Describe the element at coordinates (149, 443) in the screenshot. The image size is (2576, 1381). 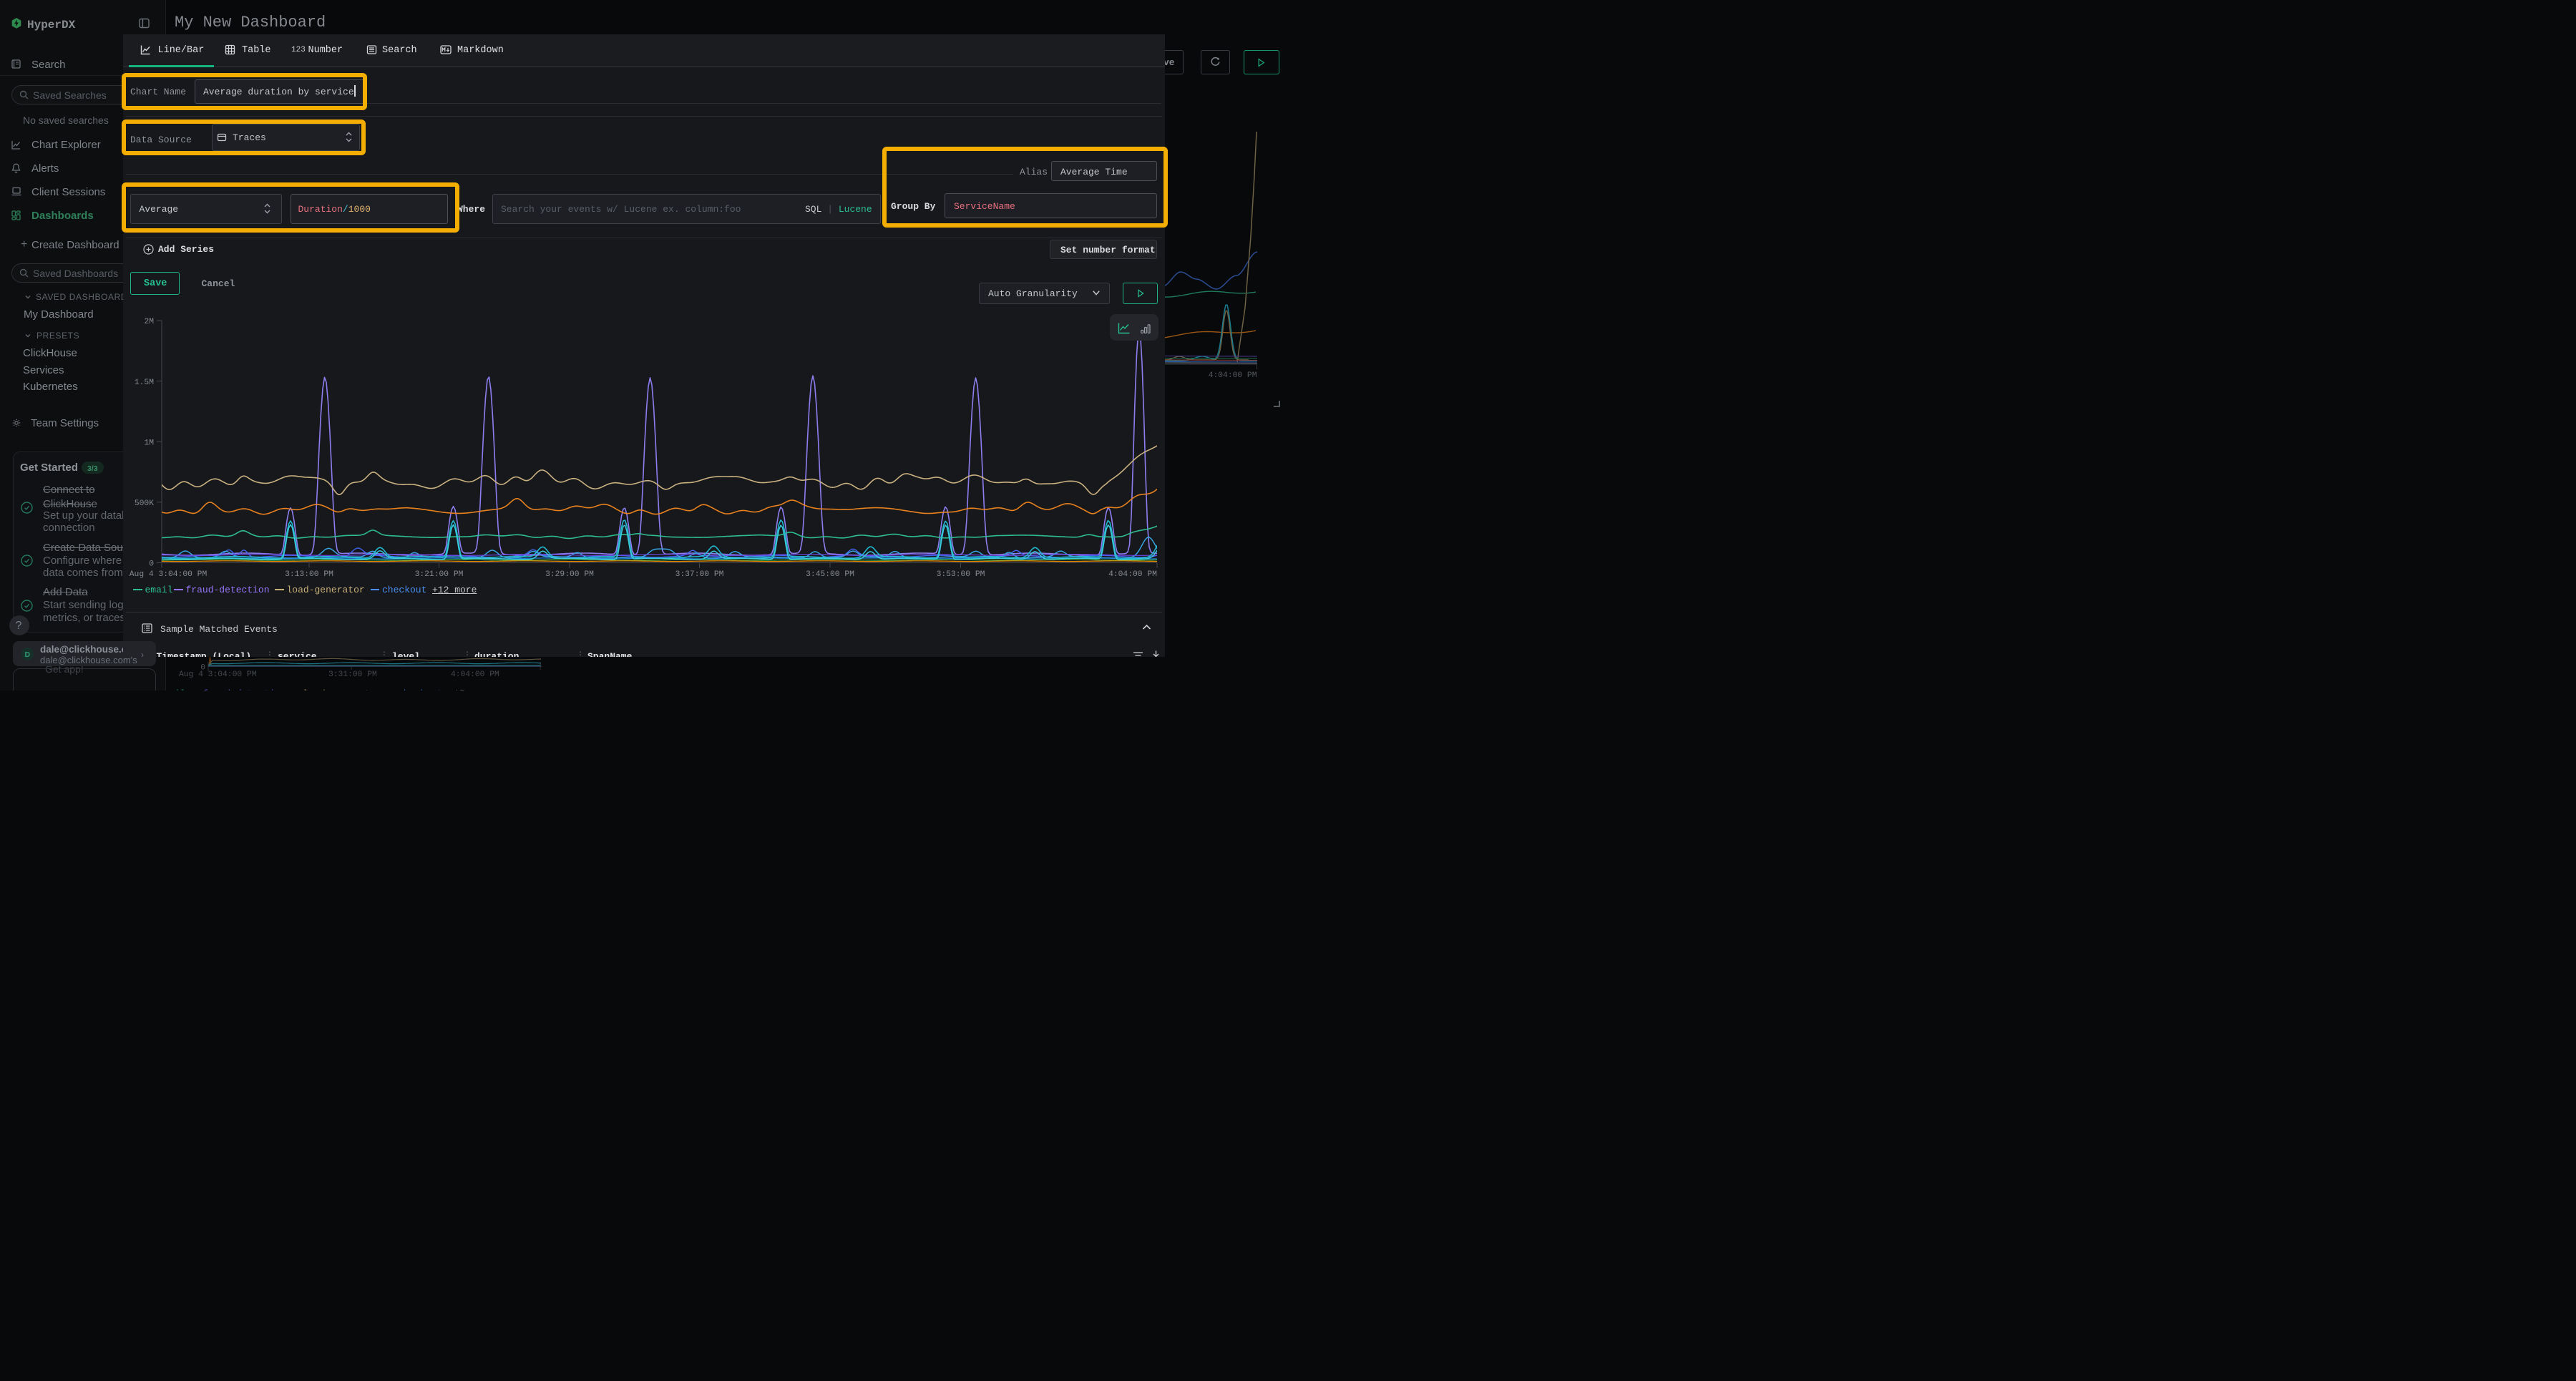
I see `svg-text: 1M` at that location.